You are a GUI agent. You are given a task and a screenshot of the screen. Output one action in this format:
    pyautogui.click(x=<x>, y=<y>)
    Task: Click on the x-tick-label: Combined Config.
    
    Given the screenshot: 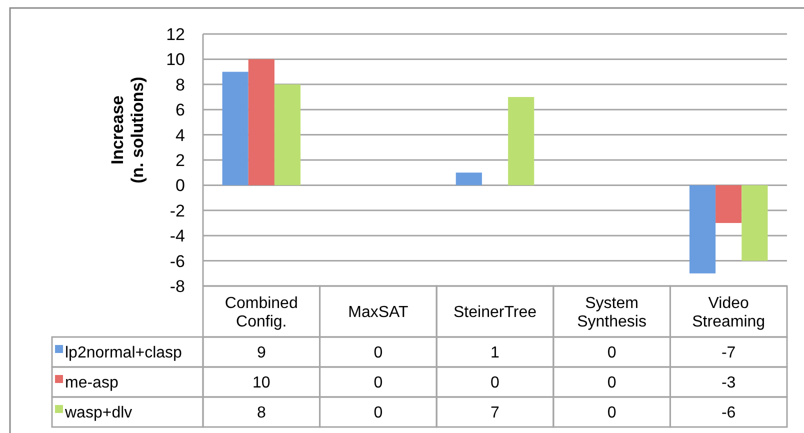 What is the action you would take?
    pyautogui.click(x=261, y=312)
    